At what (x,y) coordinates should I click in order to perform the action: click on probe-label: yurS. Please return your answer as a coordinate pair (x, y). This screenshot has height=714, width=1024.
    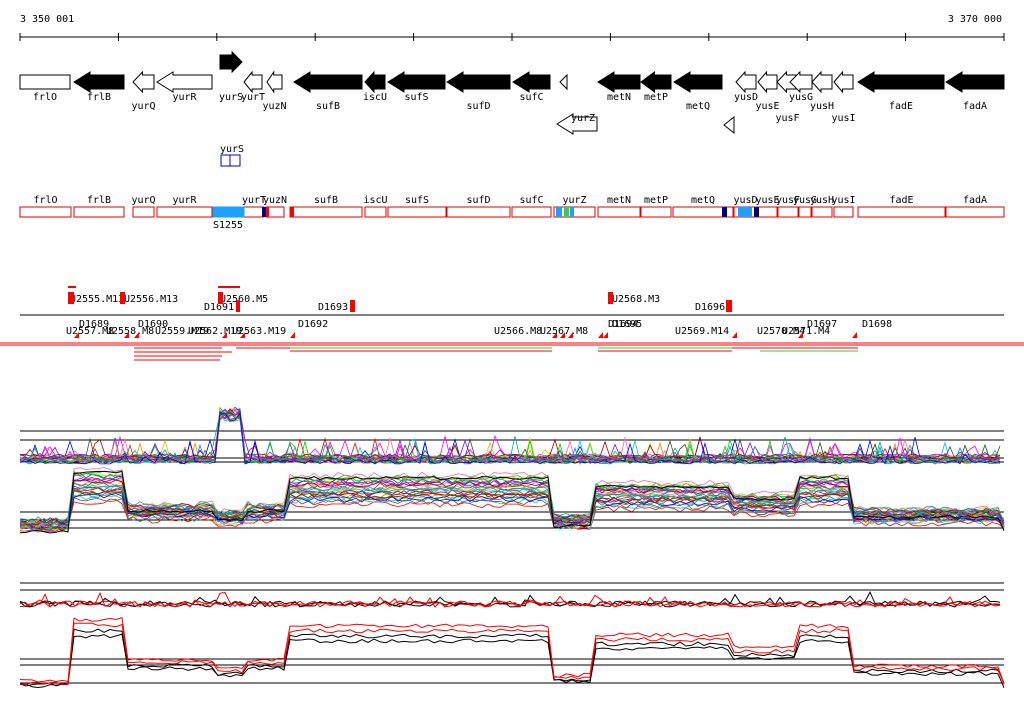
    Looking at the image, I should click on (232, 149).